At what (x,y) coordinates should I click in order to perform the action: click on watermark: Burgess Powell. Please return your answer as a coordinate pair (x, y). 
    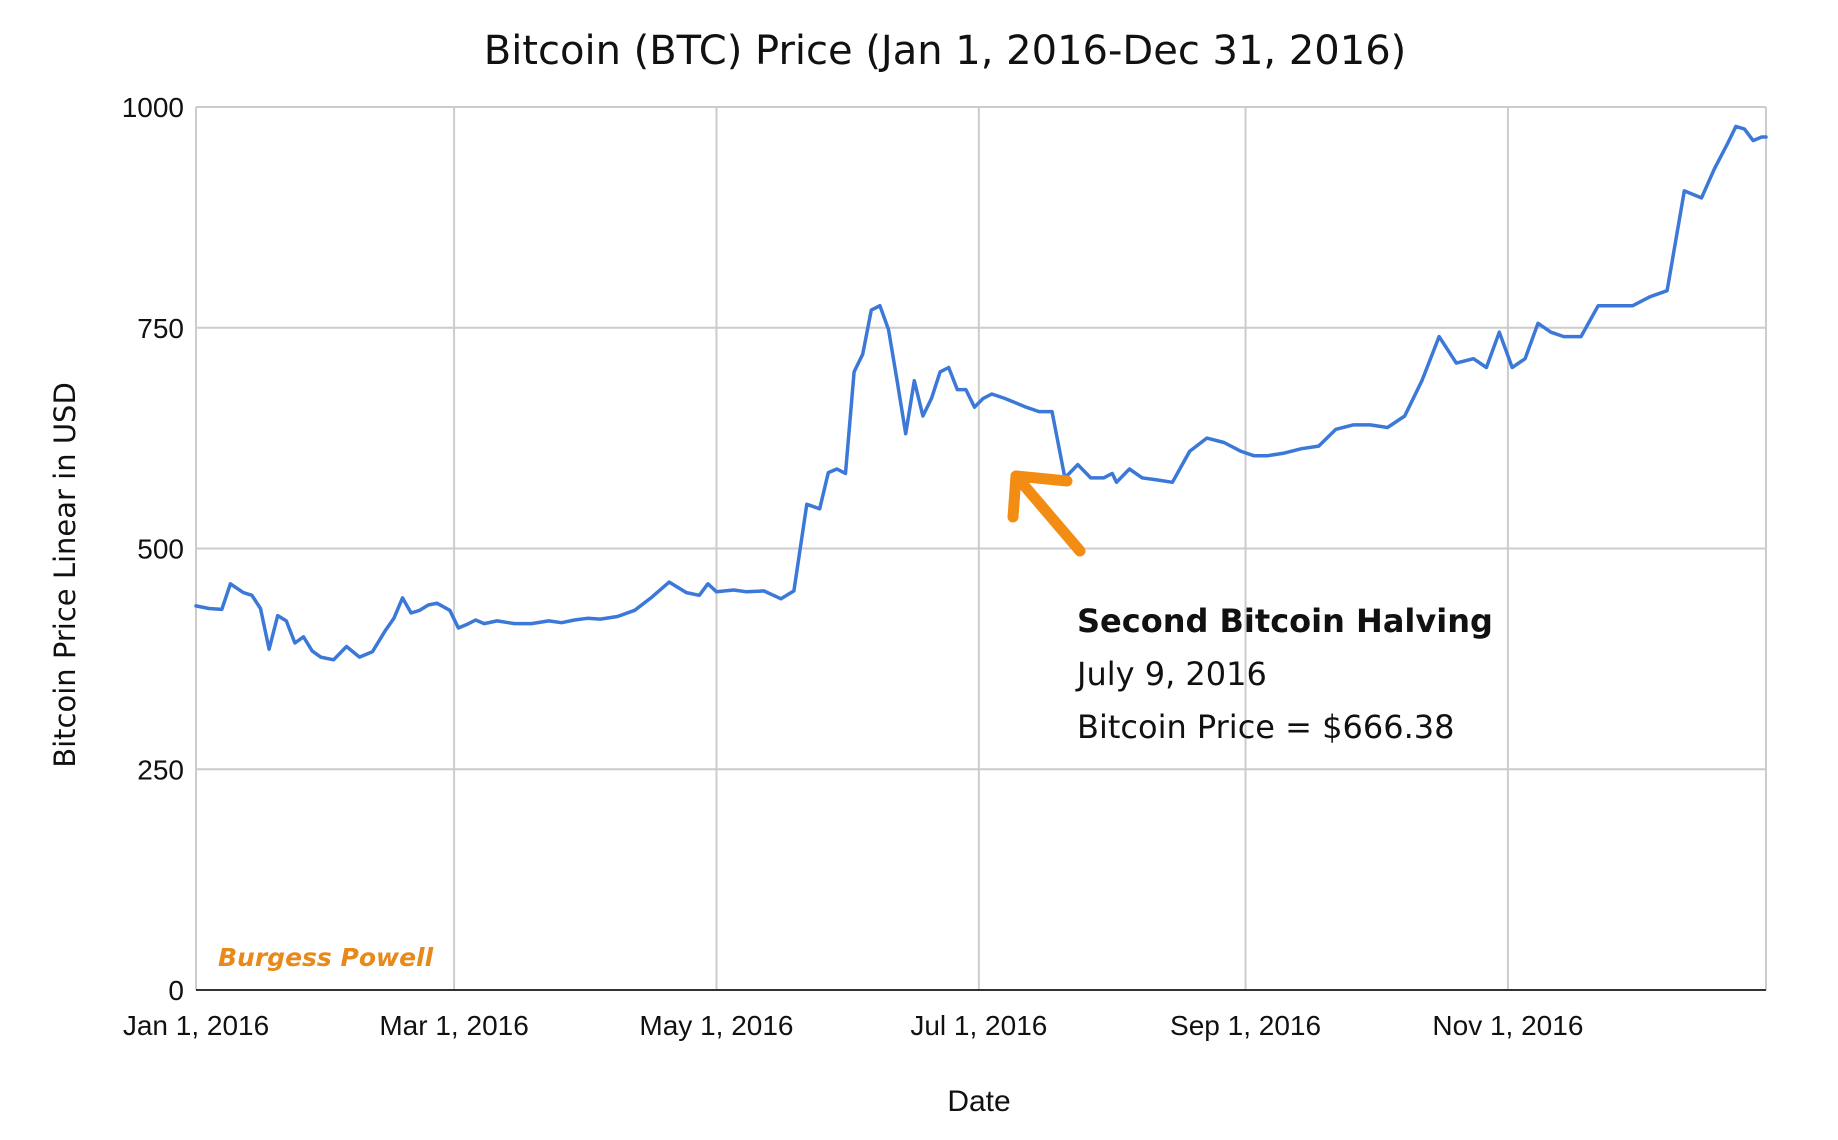
    Looking at the image, I should click on (326, 957).